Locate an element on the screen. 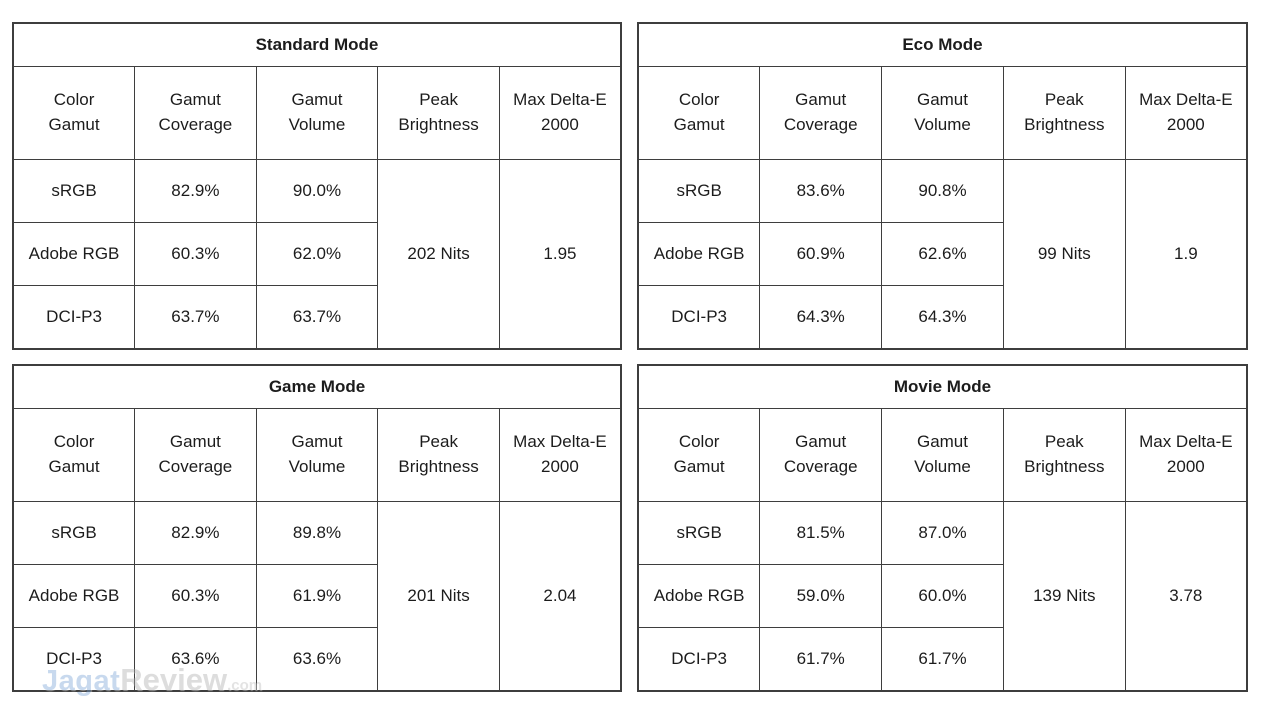 Image resolution: width=1280 pixels, height=720 pixels. cell-gamut-volume: 63.6% is located at coordinates (317, 659).